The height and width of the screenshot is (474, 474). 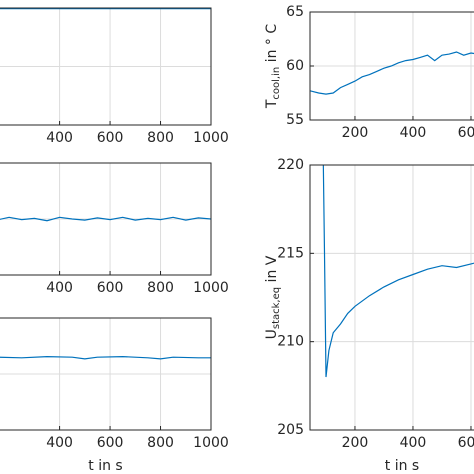 What do you see at coordinates (290, 165) in the screenshot?
I see `y-tick-label: 220` at bounding box center [290, 165].